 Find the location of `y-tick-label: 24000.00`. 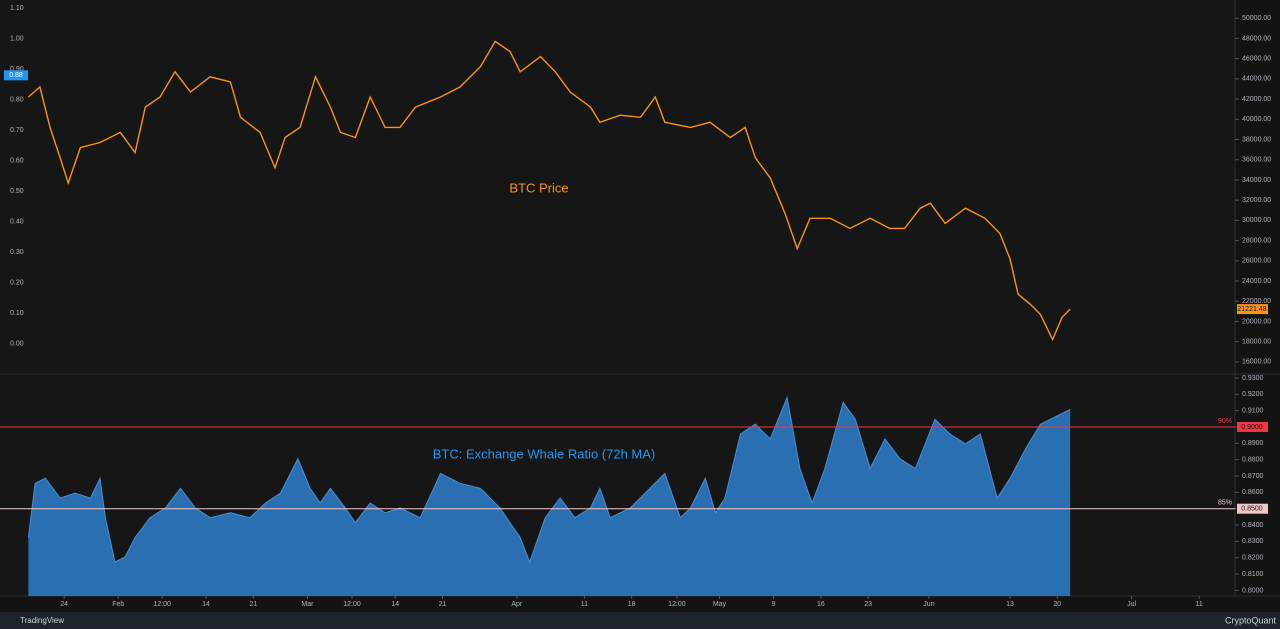

y-tick-label: 24000.00 is located at coordinates (1256, 281).